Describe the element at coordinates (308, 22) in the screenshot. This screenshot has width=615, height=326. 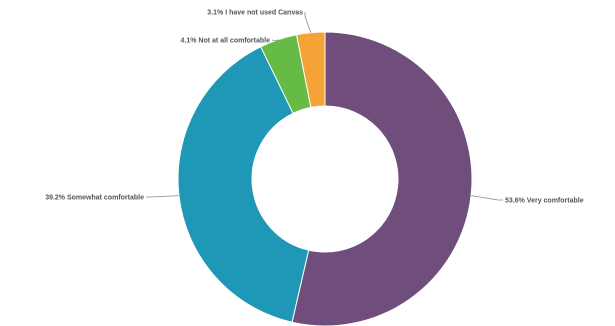
I see `leader-not-used-canvas` at that location.